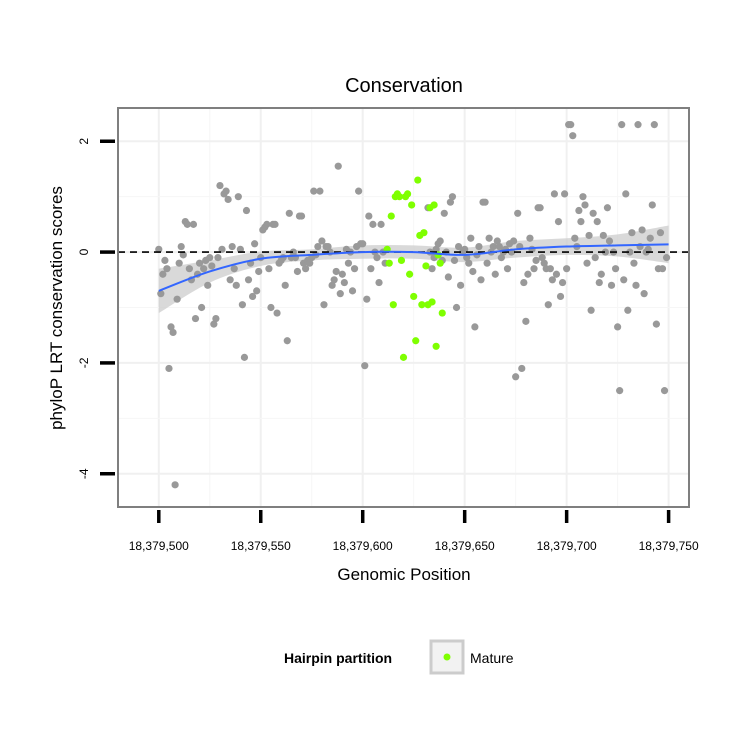 The width and height of the screenshot is (750, 750). I want to click on legend-title: Hairpin partition, so click(338, 658).